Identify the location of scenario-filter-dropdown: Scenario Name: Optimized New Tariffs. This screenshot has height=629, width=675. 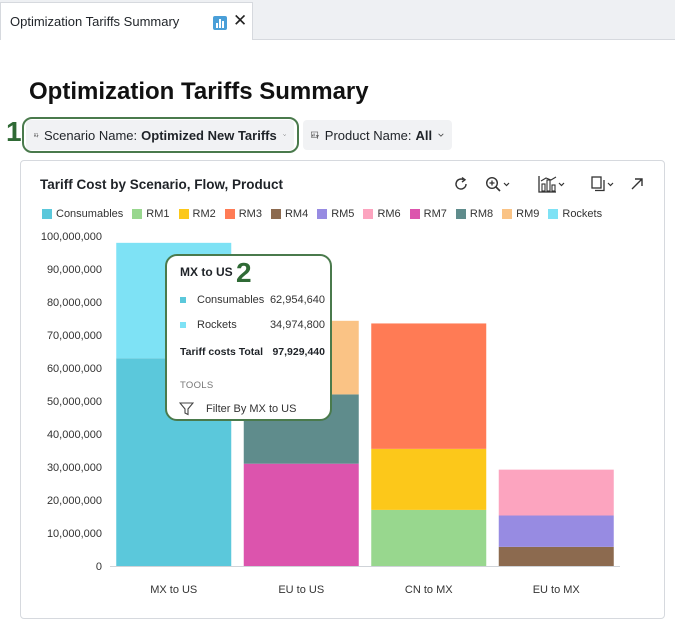
(160, 135).